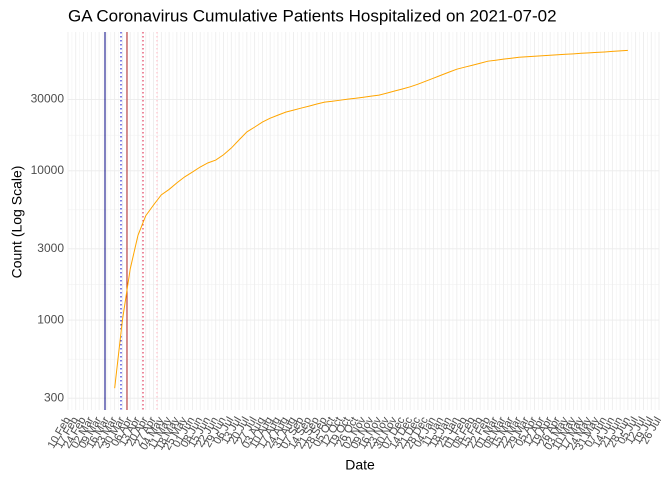 This screenshot has width=672, height=480. What do you see at coordinates (48, 99) in the screenshot?
I see `y-tick-label: 30000` at bounding box center [48, 99].